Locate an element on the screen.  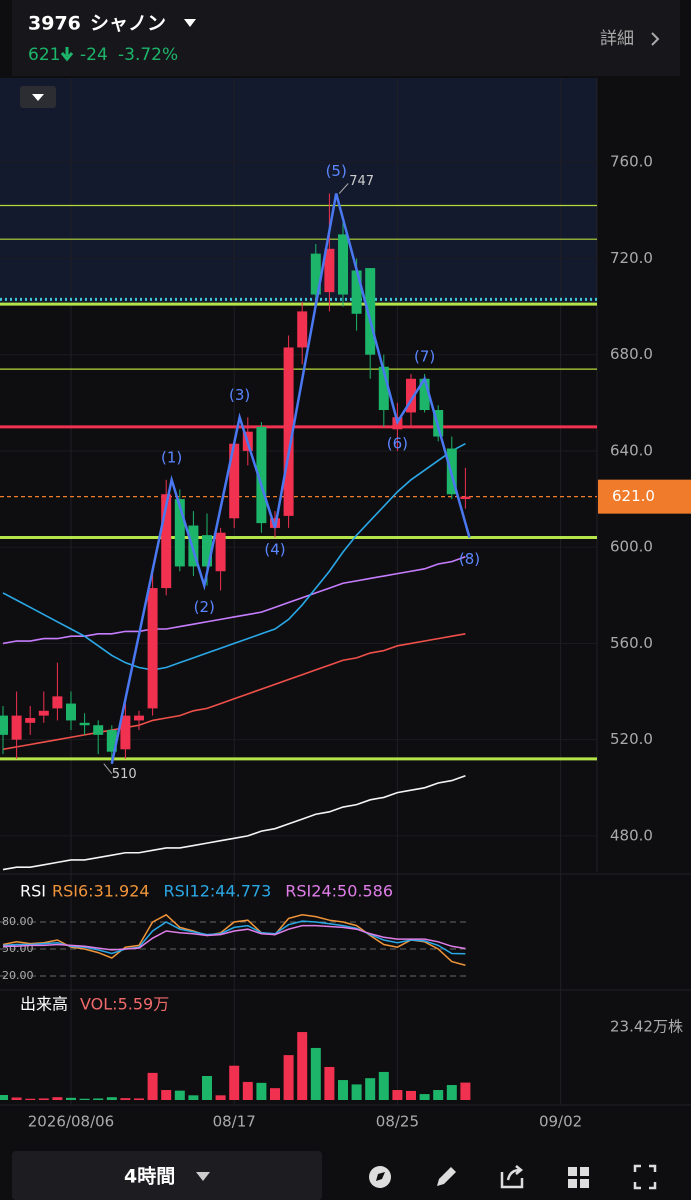
legend-entry: RSI6:31.924 is located at coordinates (101, 891).